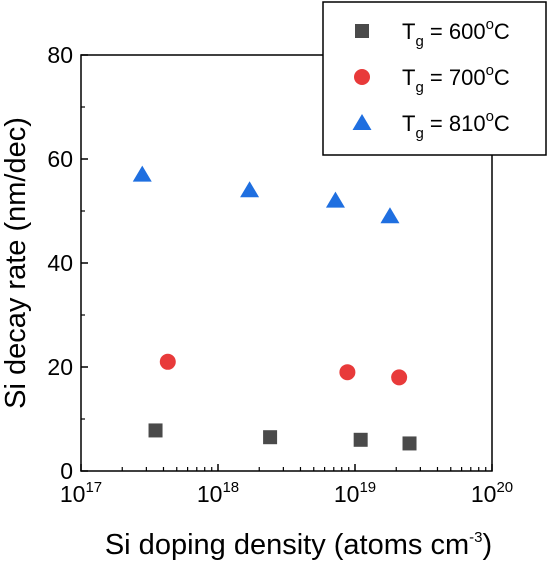  I want to click on legend-marker-triangle, so click(362, 122).